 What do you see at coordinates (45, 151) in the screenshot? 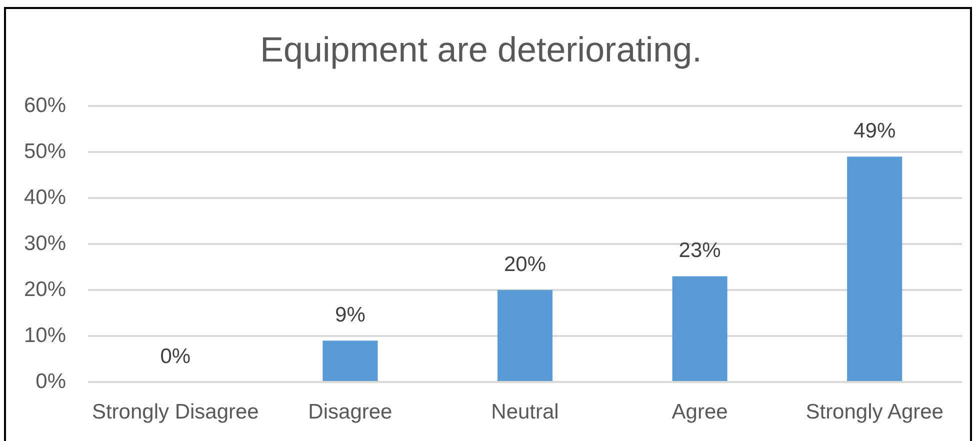
I see `y-tick-label: 50%` at bounding box center [45, 151].